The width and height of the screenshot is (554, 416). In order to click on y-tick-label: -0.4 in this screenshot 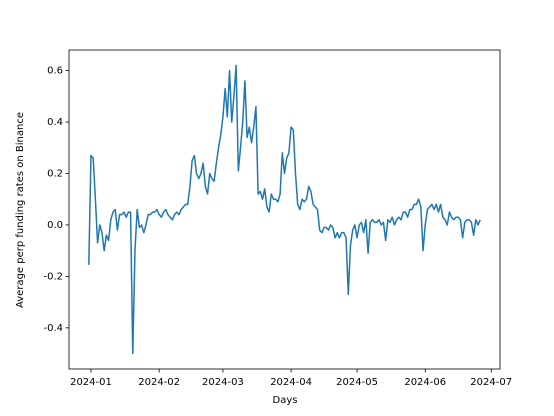, I will do `click(53, 328)`.